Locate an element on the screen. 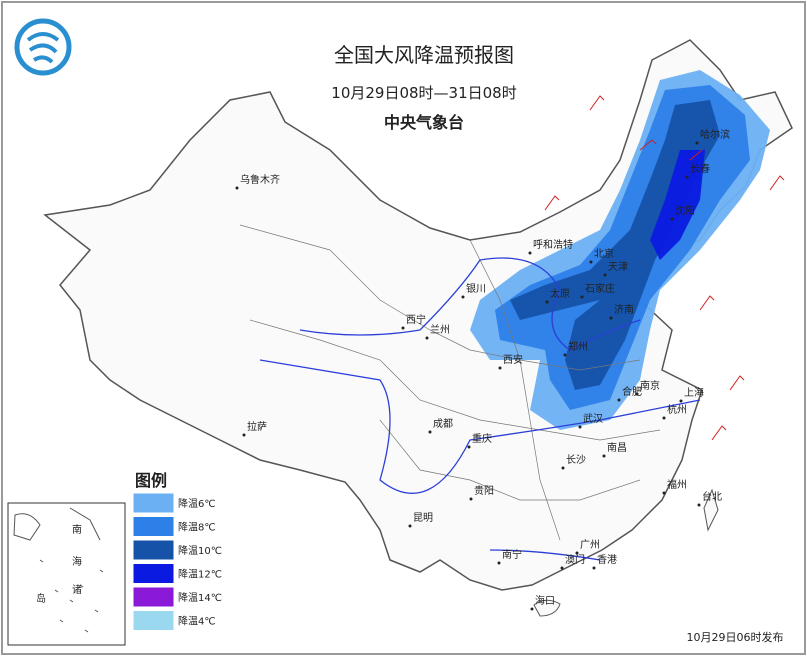 This screenshot has height=660, width=807. city-label: 南京 is located at coordinates (650, 385).